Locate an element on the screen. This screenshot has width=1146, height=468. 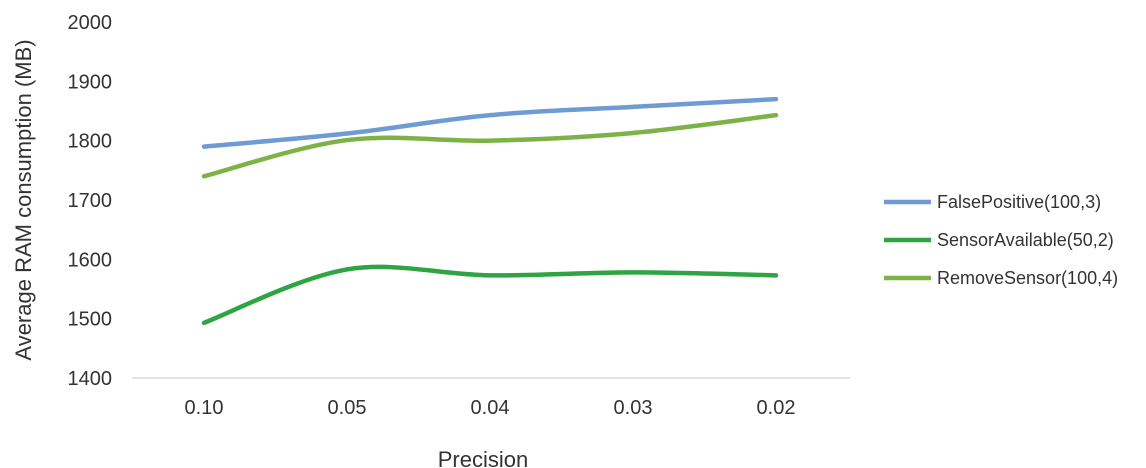
y-axis-ticks: 1400 1500 1600 1700 1800 1900 2000 is located at coordinates (90, 201).